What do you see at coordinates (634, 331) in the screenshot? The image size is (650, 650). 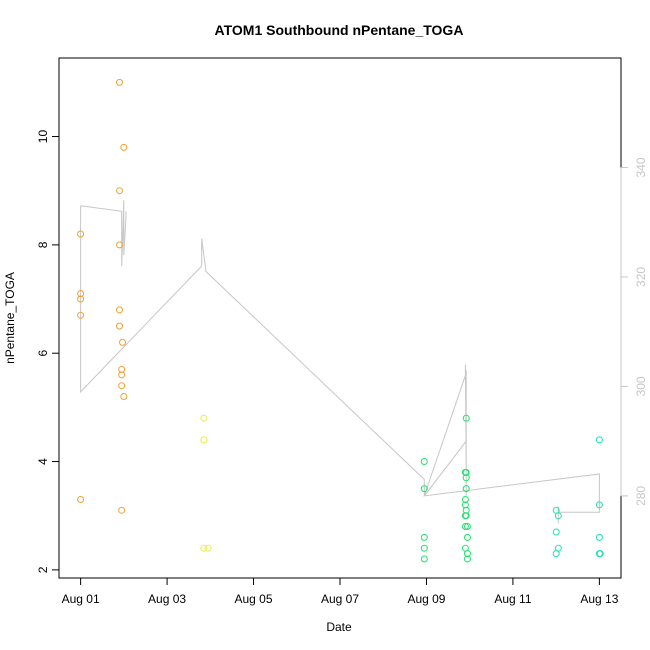 I see `y2-axis: 280 300 320 340` at bounding box center [634, 331].